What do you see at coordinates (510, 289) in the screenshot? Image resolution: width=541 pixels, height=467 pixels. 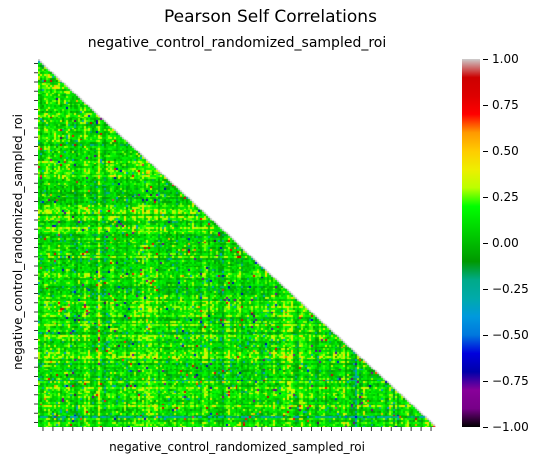 I see `colorbar-tick-label: −0.25` at bounding box center [510, 289].